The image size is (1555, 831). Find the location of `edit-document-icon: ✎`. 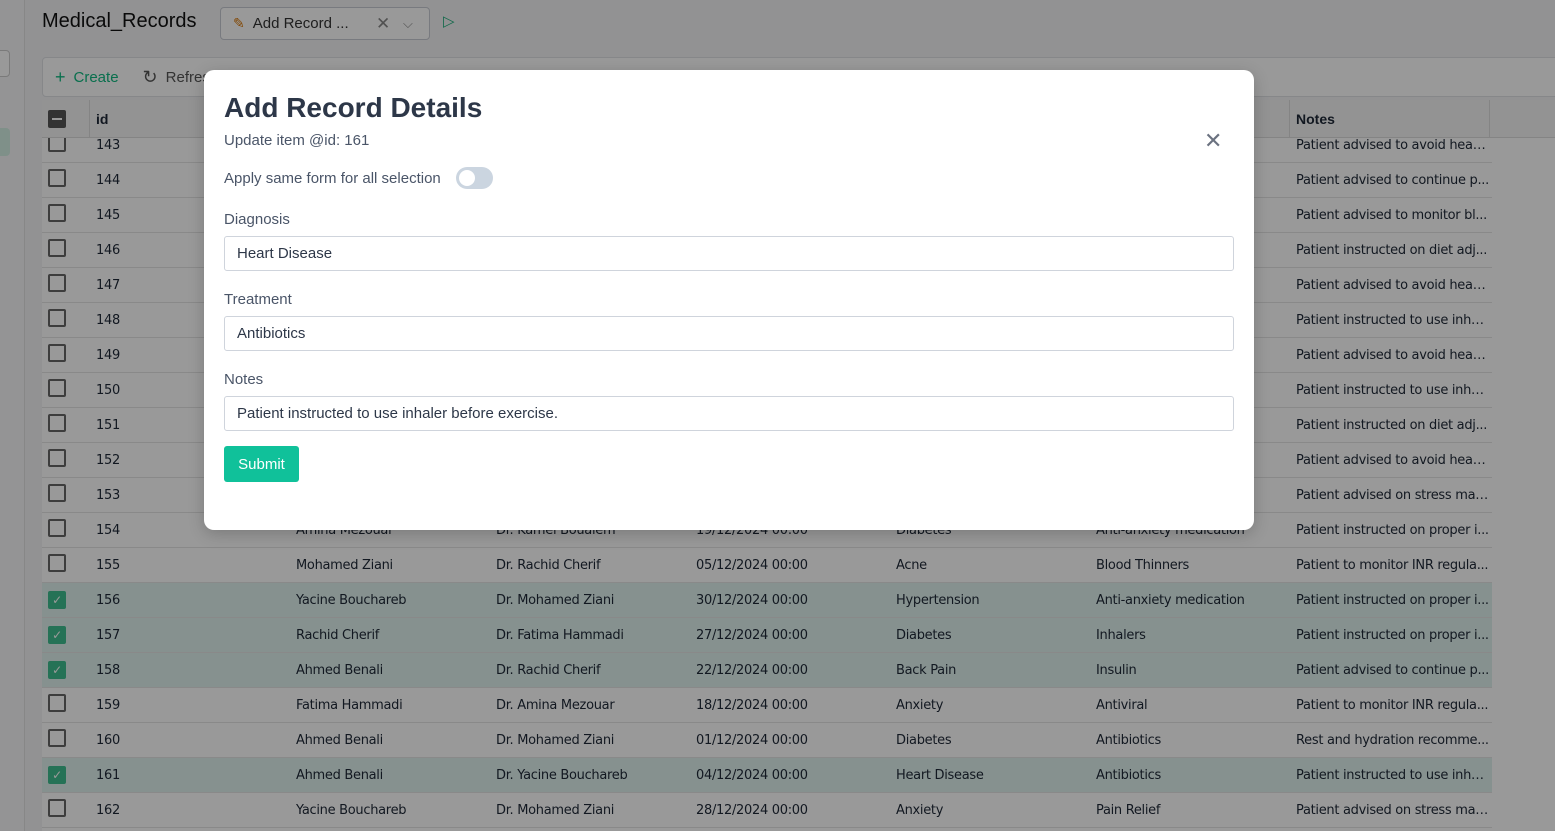

edit-document-icon: ✎ is located at coordinates (239, 23).